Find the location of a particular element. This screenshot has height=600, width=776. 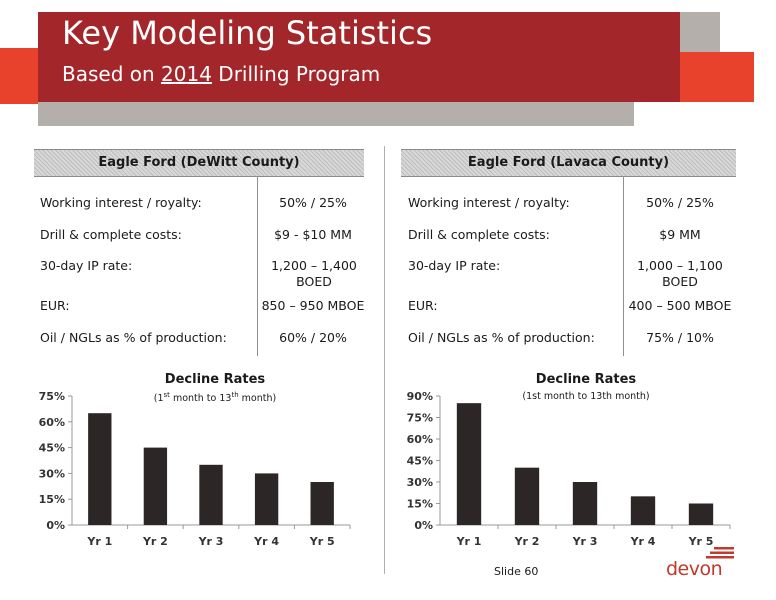

devon-logo: devon is located at coordinates (702, 563).